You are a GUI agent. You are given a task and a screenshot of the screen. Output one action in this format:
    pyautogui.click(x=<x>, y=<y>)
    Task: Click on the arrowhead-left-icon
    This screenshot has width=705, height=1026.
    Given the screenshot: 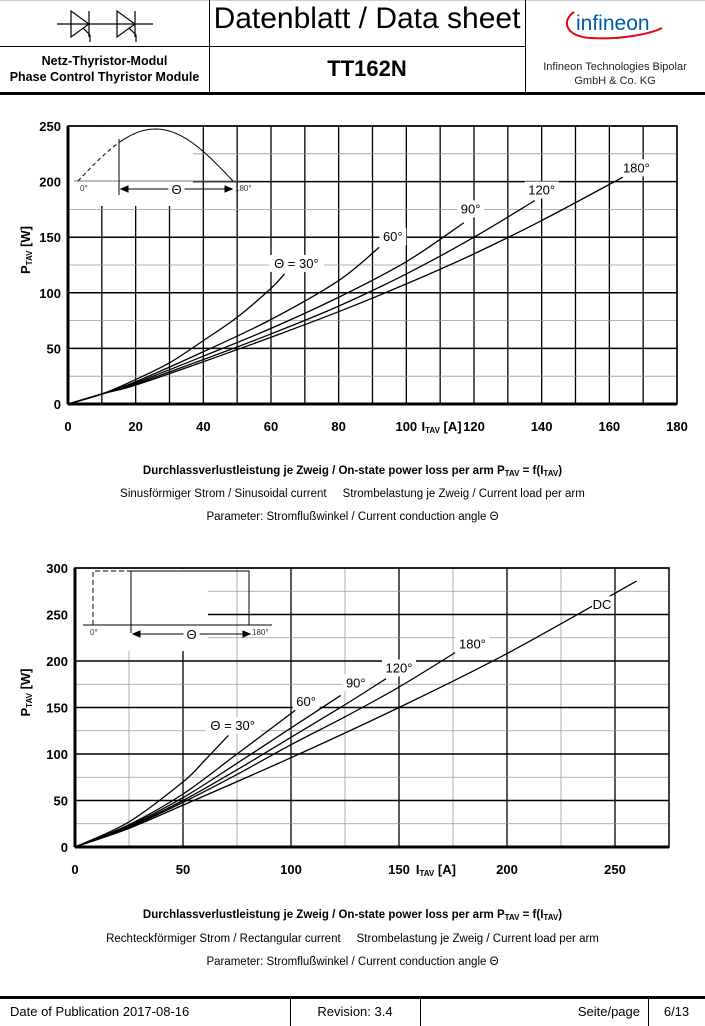 What is the action you would take?
    pyautogui.click(x=124, y=189)
    